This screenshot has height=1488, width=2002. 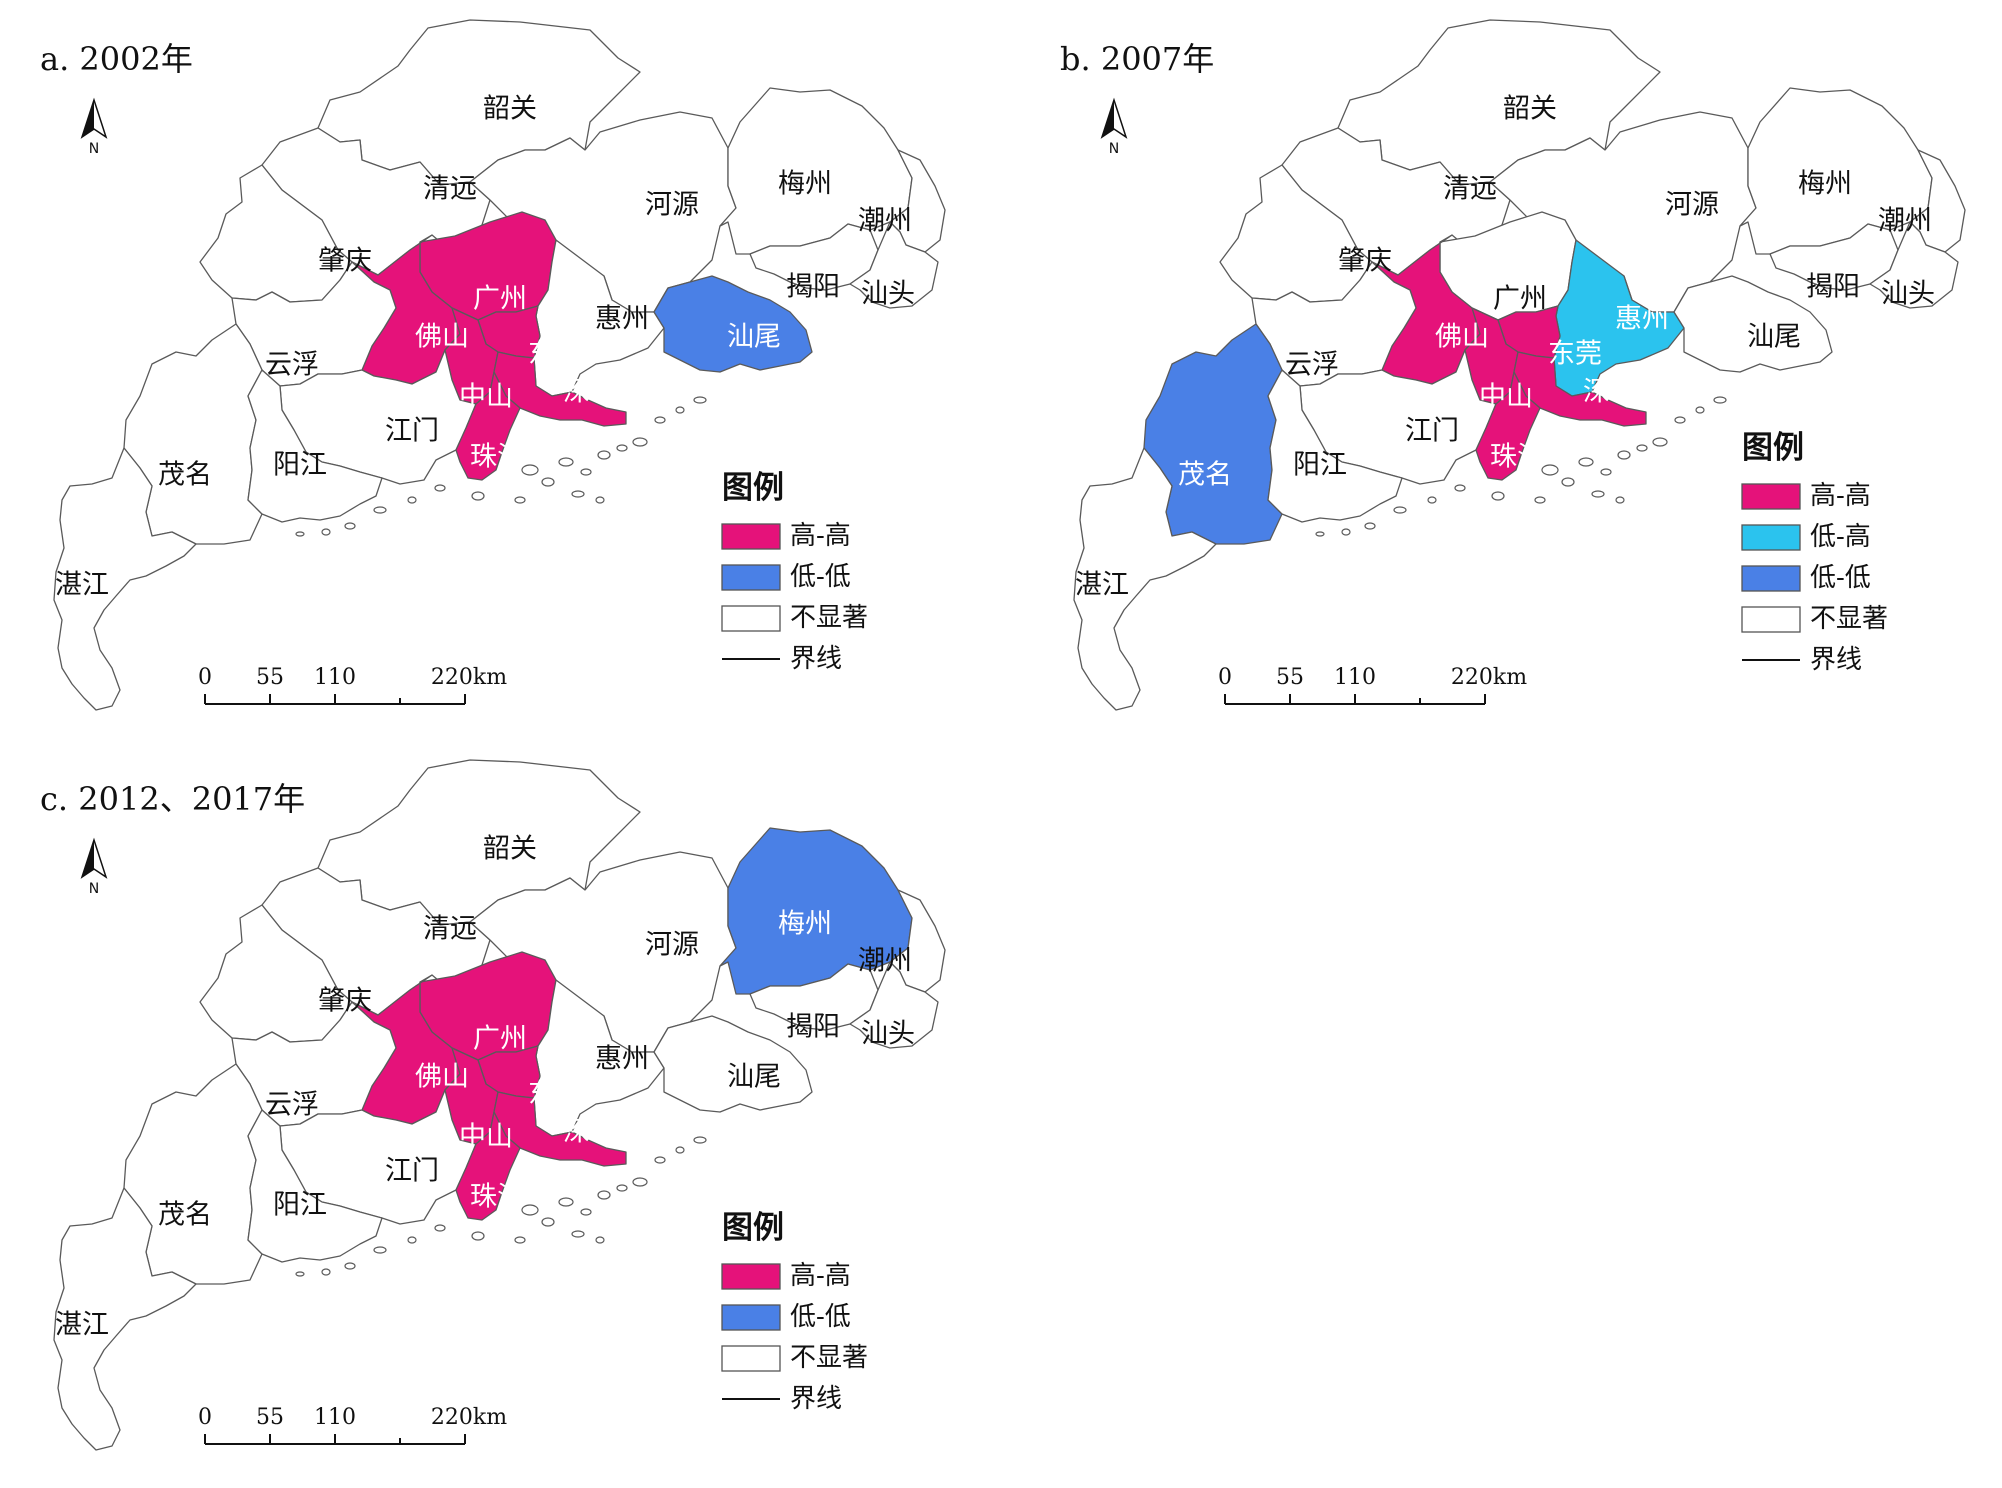 I want to click on city-label-zhongshan: 中山, so click(x=486, y=1137).